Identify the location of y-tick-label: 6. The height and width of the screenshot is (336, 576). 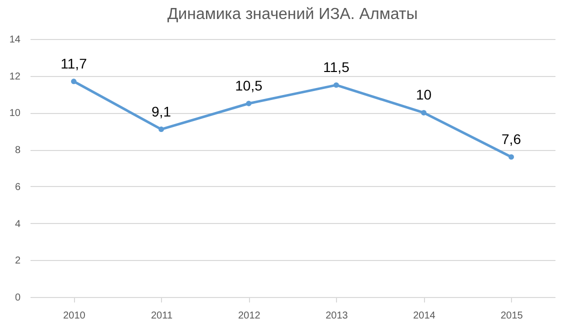
(17, 187).